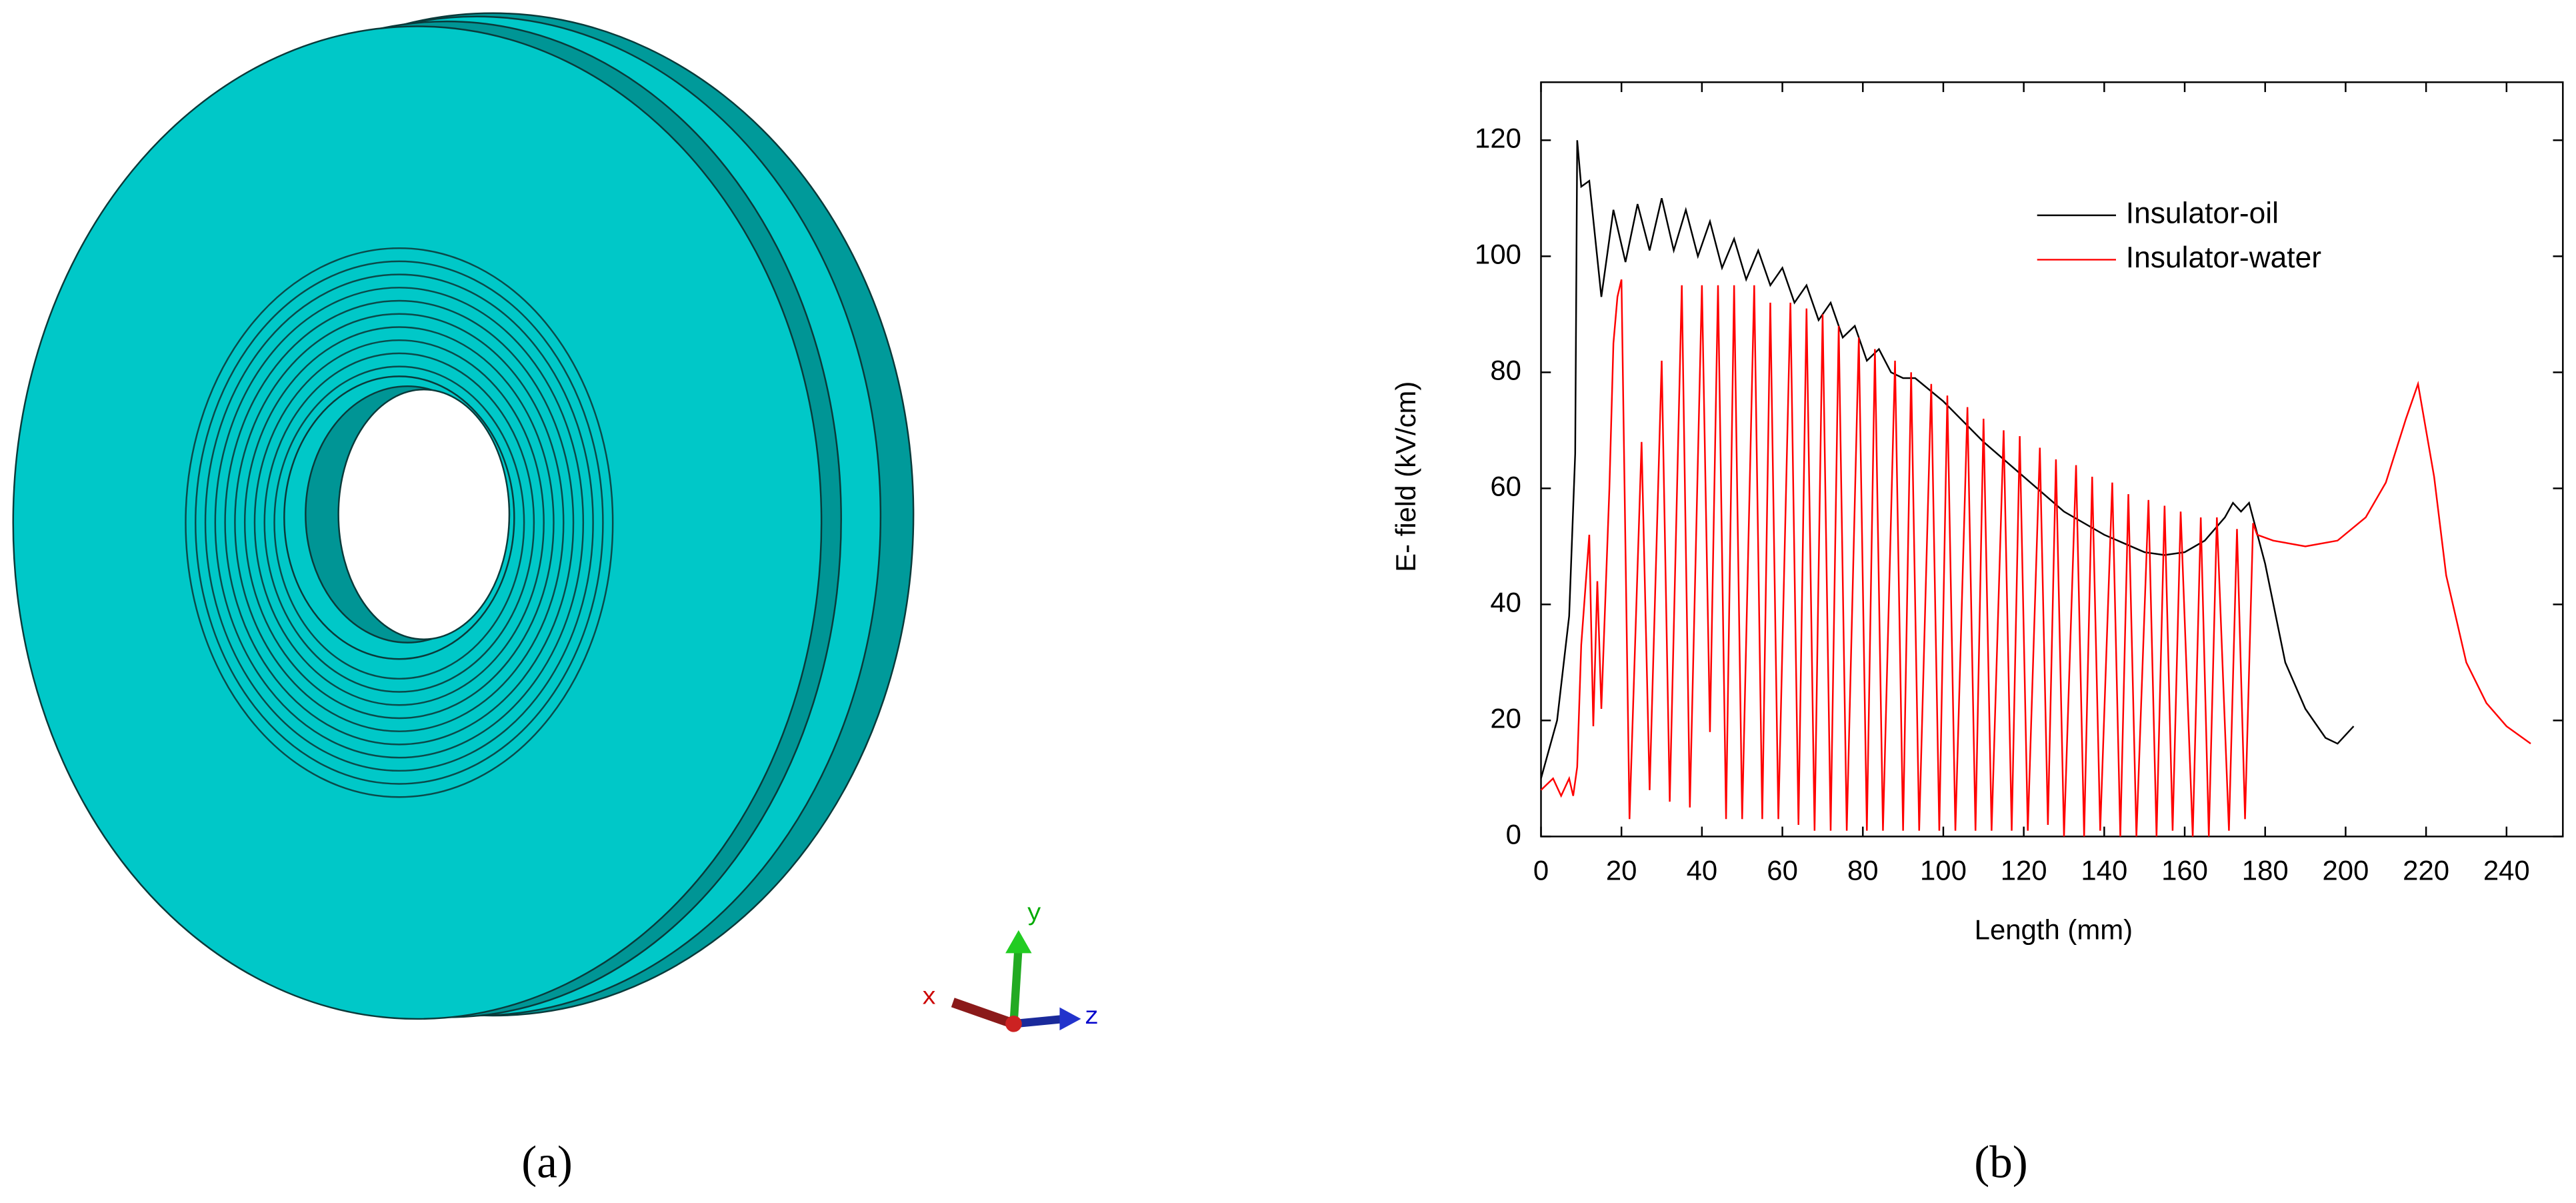  Describe the element at coordinates (1505, 485) in the screenshot. I see `y-tick-label: 60` at that location.